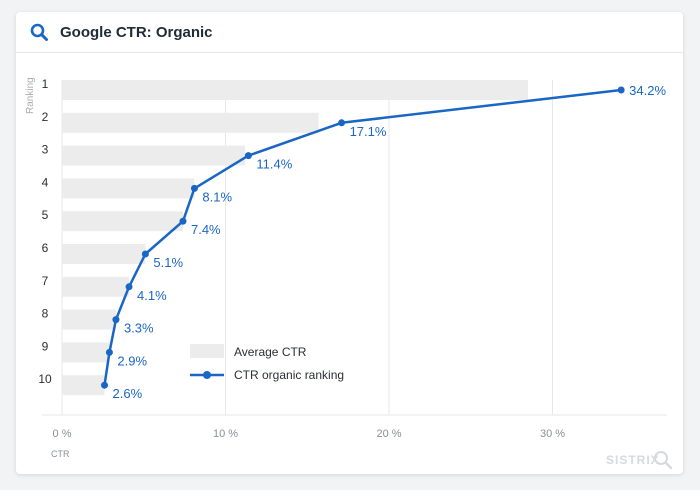 This screenshot has height=490, width=700. I want to click on chart-title: Google CTR: Organic, so click(136, 32).